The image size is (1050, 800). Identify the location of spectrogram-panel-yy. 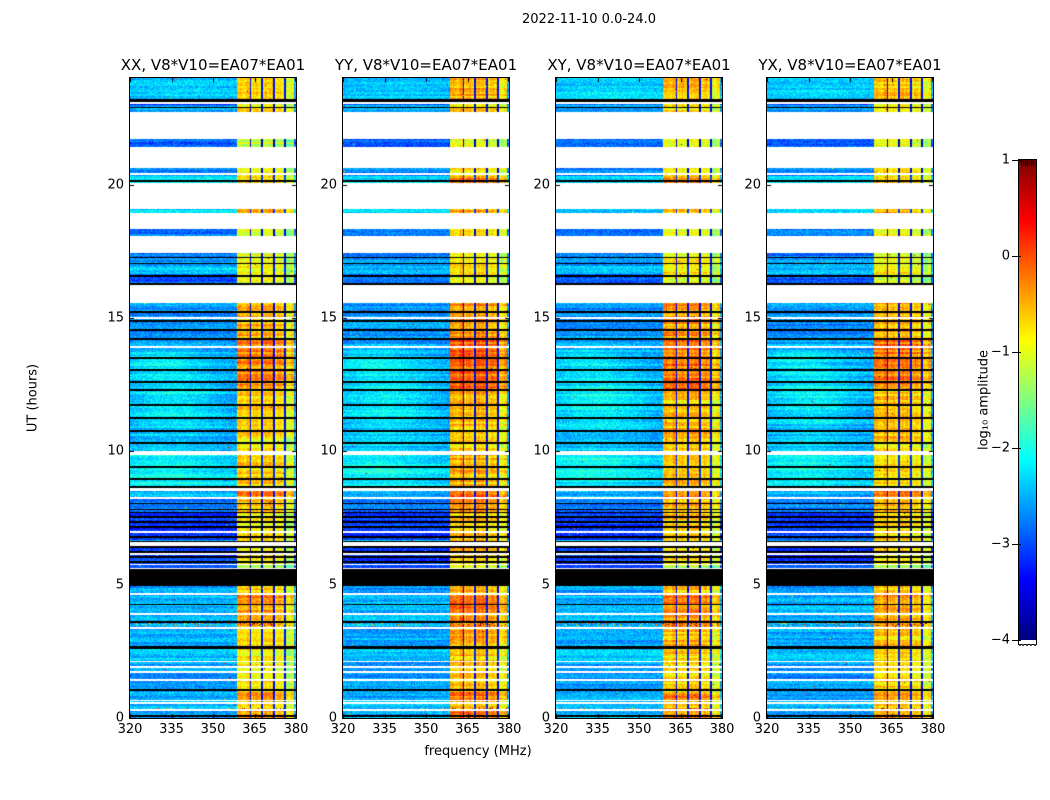
(426, 398).